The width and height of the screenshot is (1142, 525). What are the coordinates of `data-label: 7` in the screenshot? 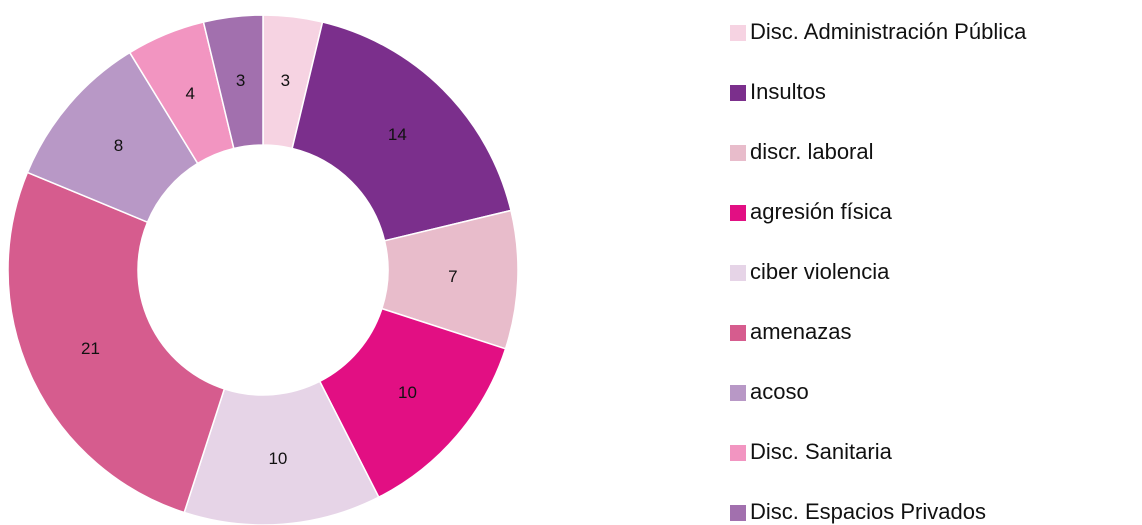 It's located at (452, 276).